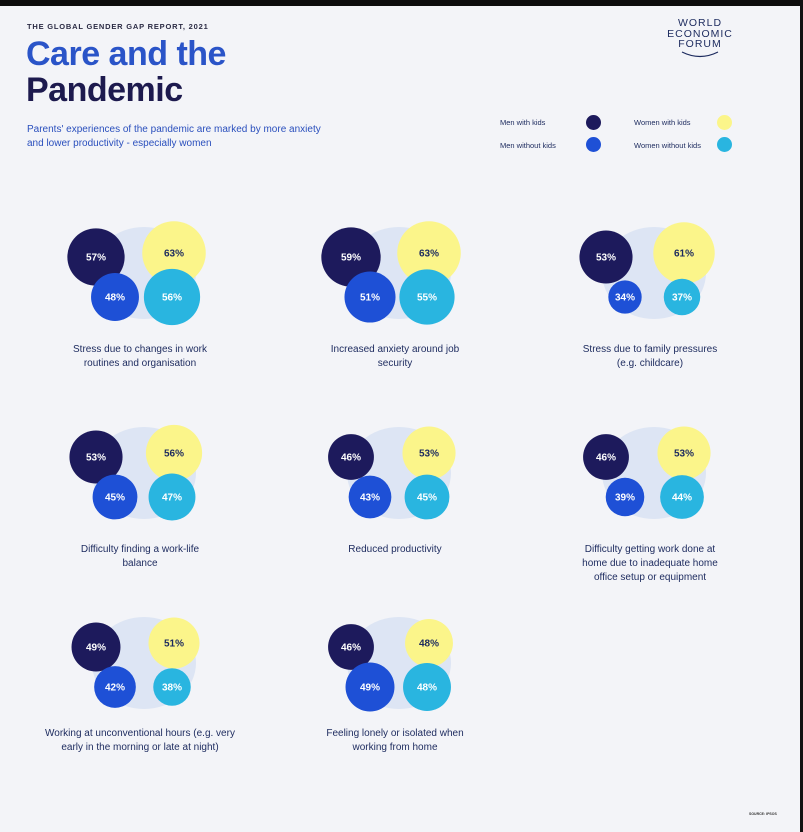  Describe the element at coordinates (700, 23) in the screenshot. I see `logo-line-1: WORLD` at that location.